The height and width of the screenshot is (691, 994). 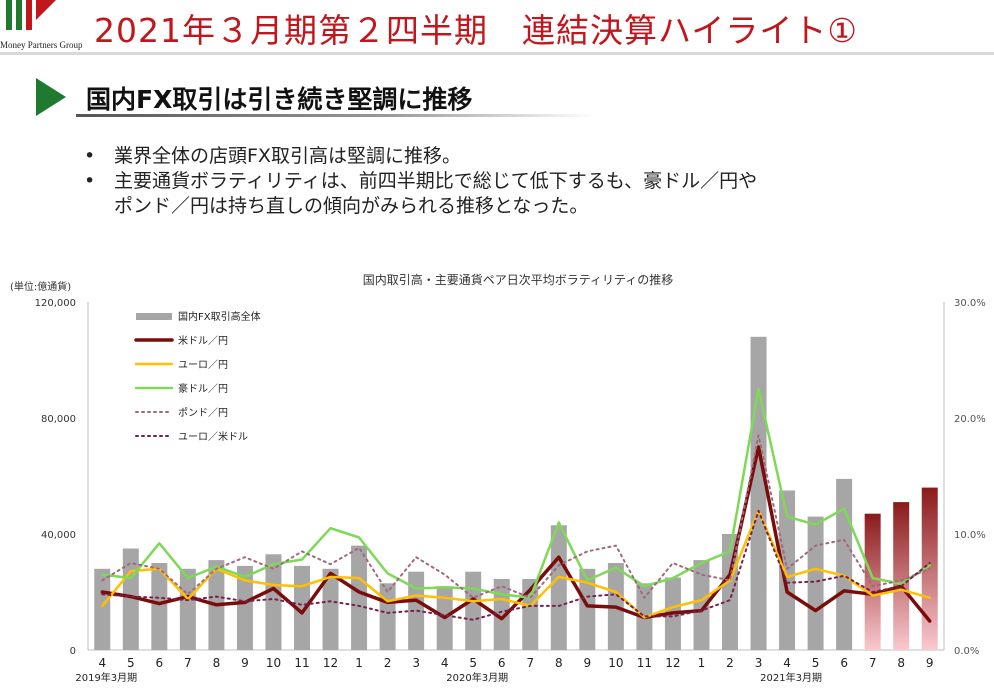 What do you see at coordinates (73, 651) in the screenshot?
I see `left-tick-label: 0` at bounding box center [73, 651].